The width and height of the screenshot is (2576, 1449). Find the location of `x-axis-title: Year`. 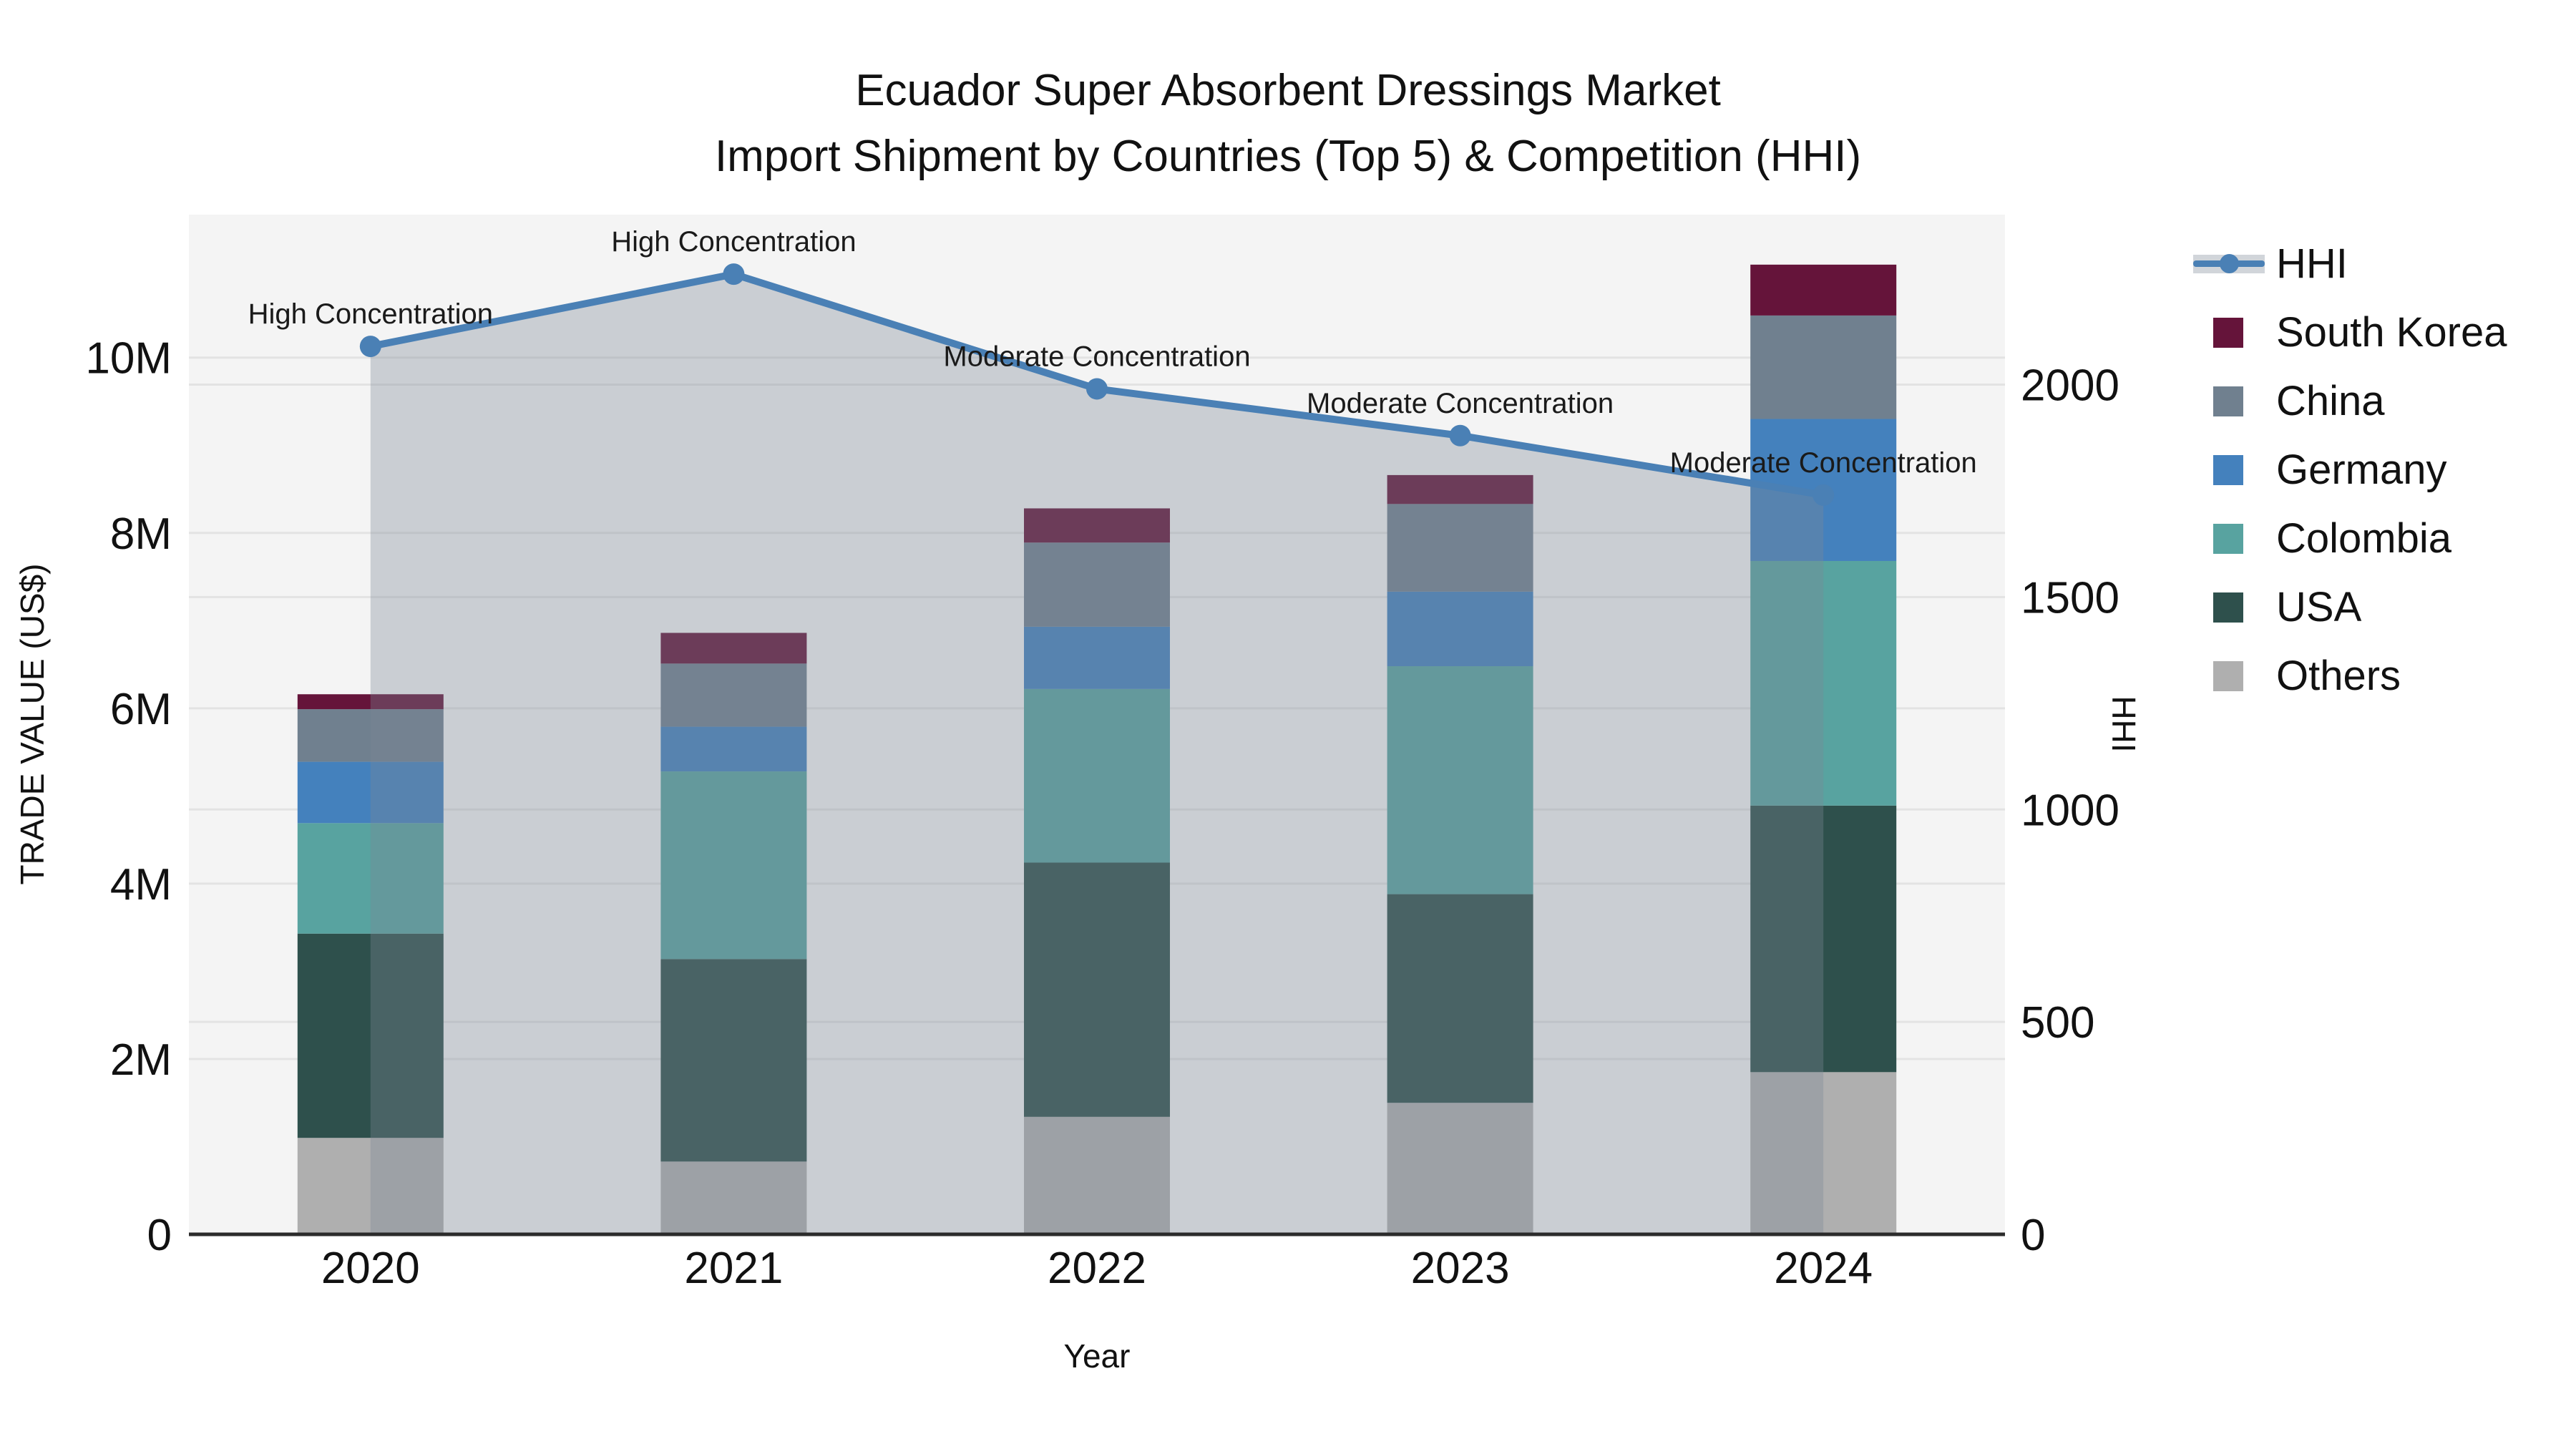

x-axis-title: Year is located at coordinates (1097, 1356).